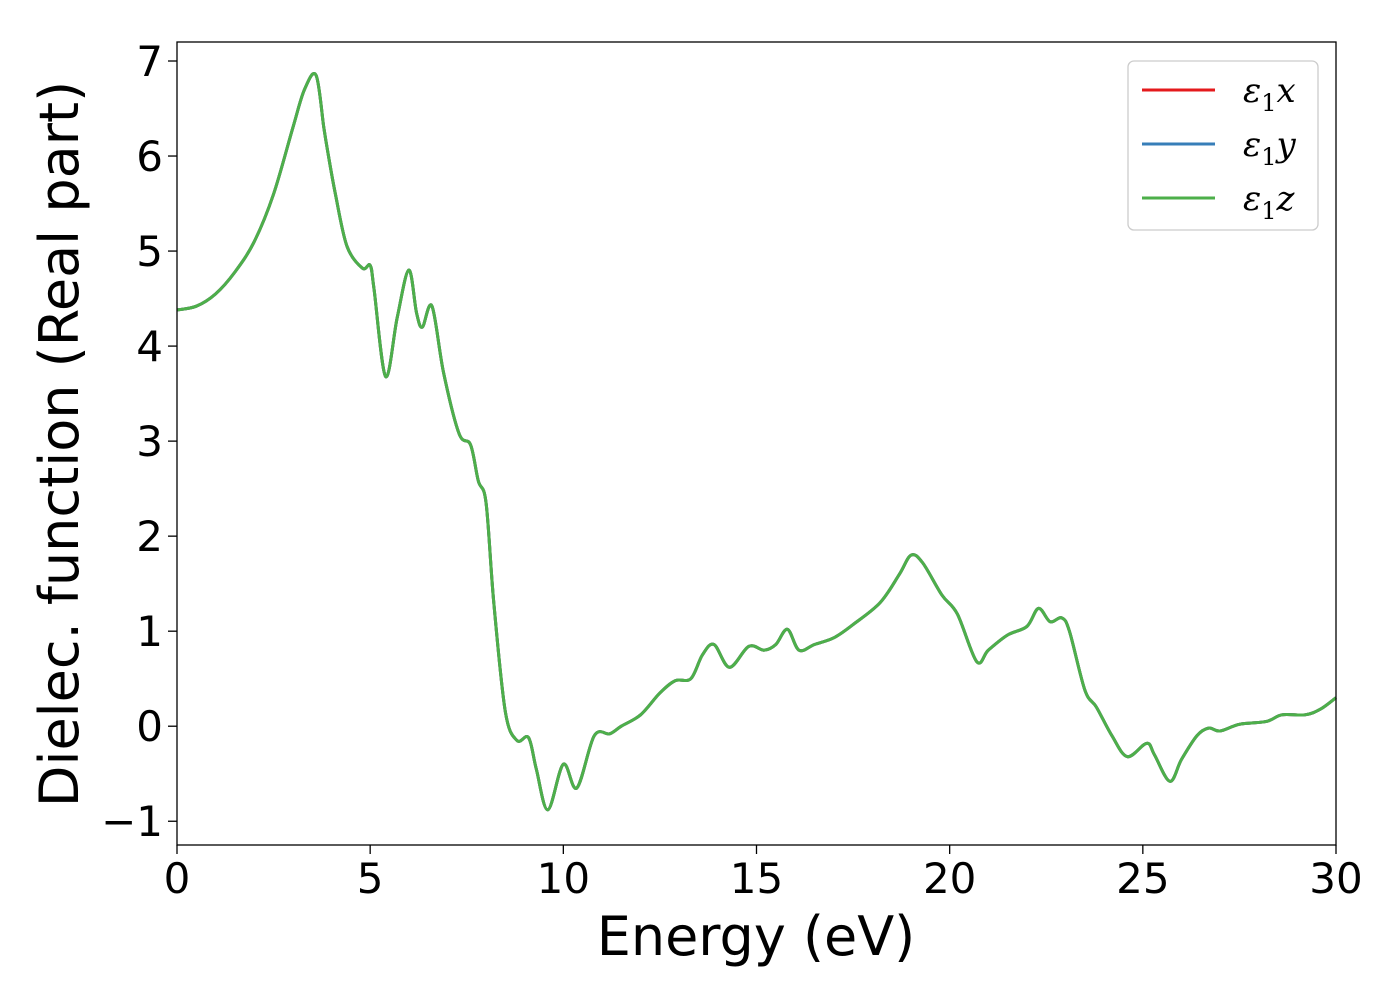 The height and width of the screenshot is (1000, 1400). I want to click on x-axis-label: Energy (eV), so click(756, 936).